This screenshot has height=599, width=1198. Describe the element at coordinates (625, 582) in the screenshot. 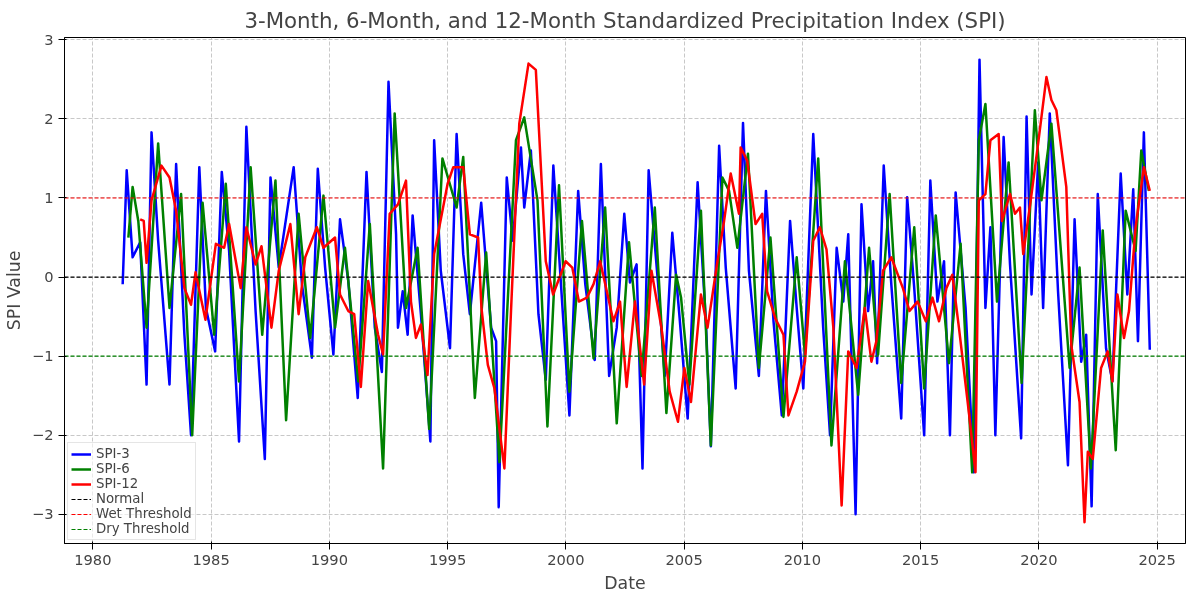

I see `x-axis-title: Date` at that location.